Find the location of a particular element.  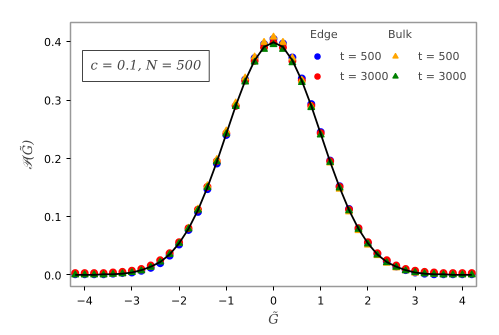

x-tick-label: −3 is located at coordinates (132, 301).